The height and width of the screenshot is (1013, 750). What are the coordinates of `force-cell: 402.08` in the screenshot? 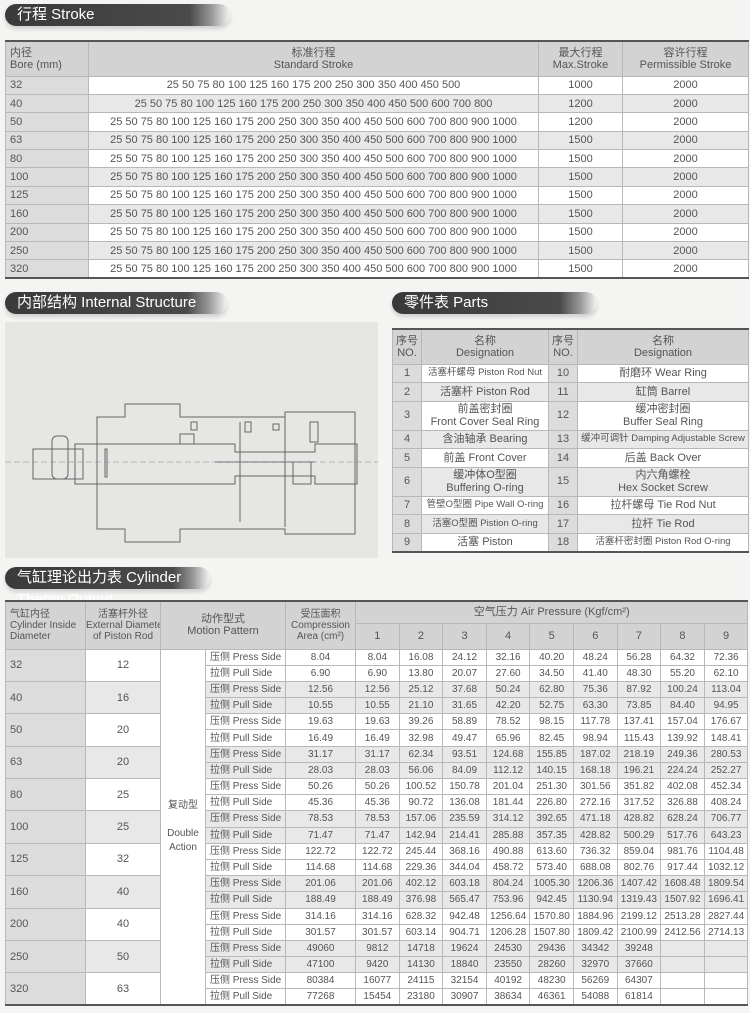 It's located at (682, 786).